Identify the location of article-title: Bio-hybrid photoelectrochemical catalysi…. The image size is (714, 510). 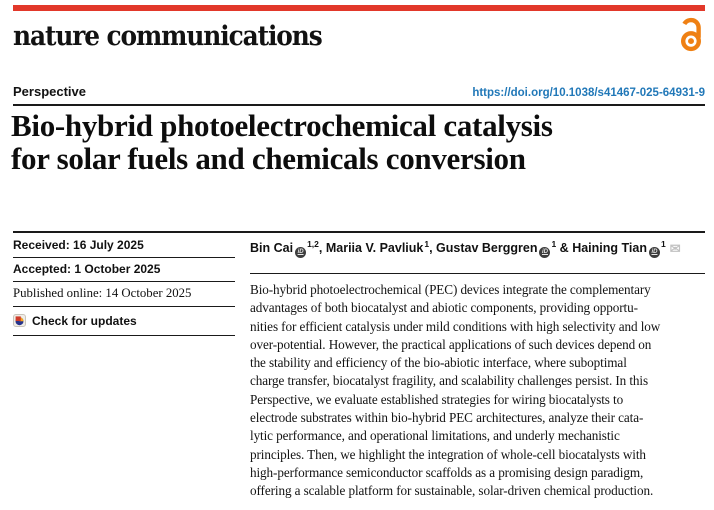
(361, 142).